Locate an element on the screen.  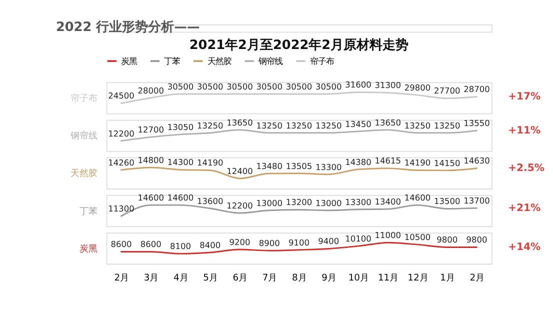
x-tick-label: 6月 is located at coordinates (240, 278).